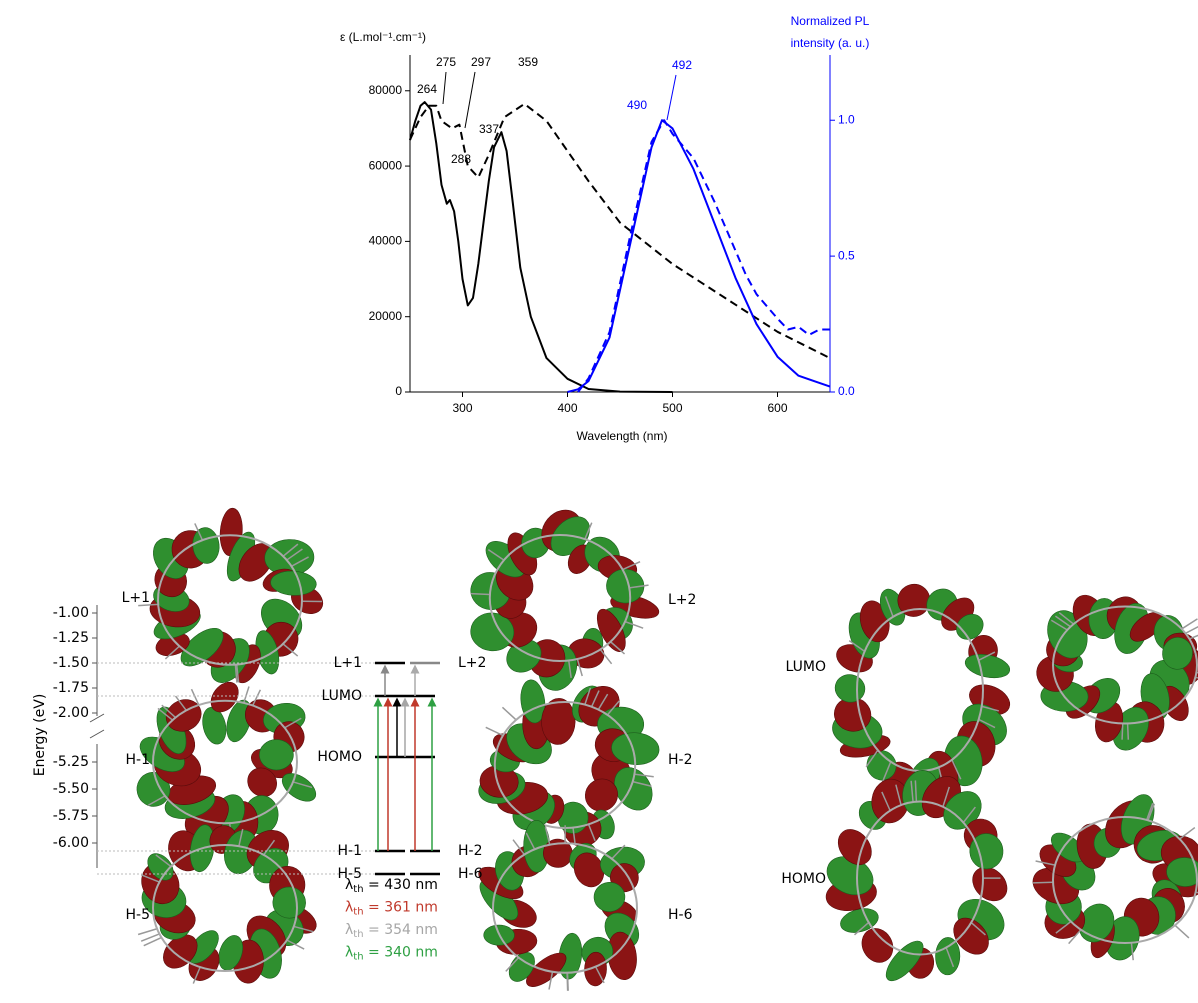 The width and height of the screenshot is (1198, 1003). What do you see at coordinates (386, 90) in the screenshot?
I see `y-tick-label: 80000` at bounding box center [386, 90].